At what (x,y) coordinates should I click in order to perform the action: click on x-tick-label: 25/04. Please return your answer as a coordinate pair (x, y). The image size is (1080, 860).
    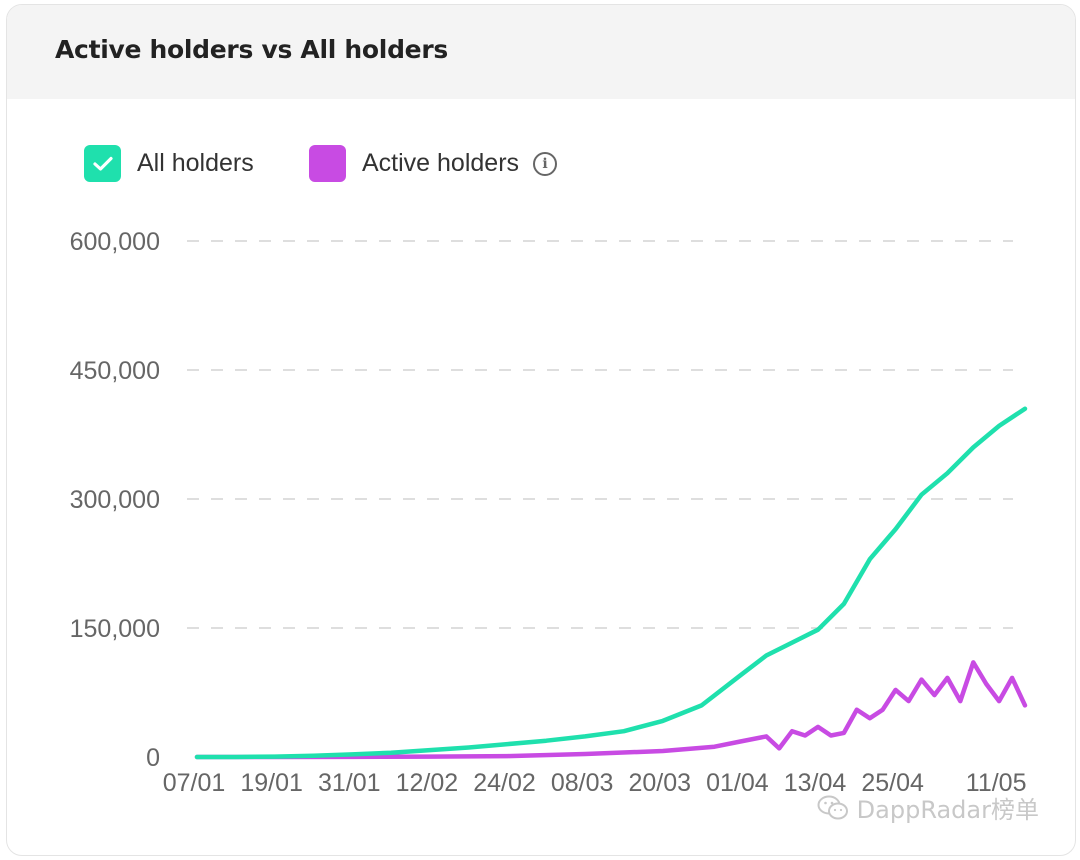
    Looking at the image, I should click on (892, 783).